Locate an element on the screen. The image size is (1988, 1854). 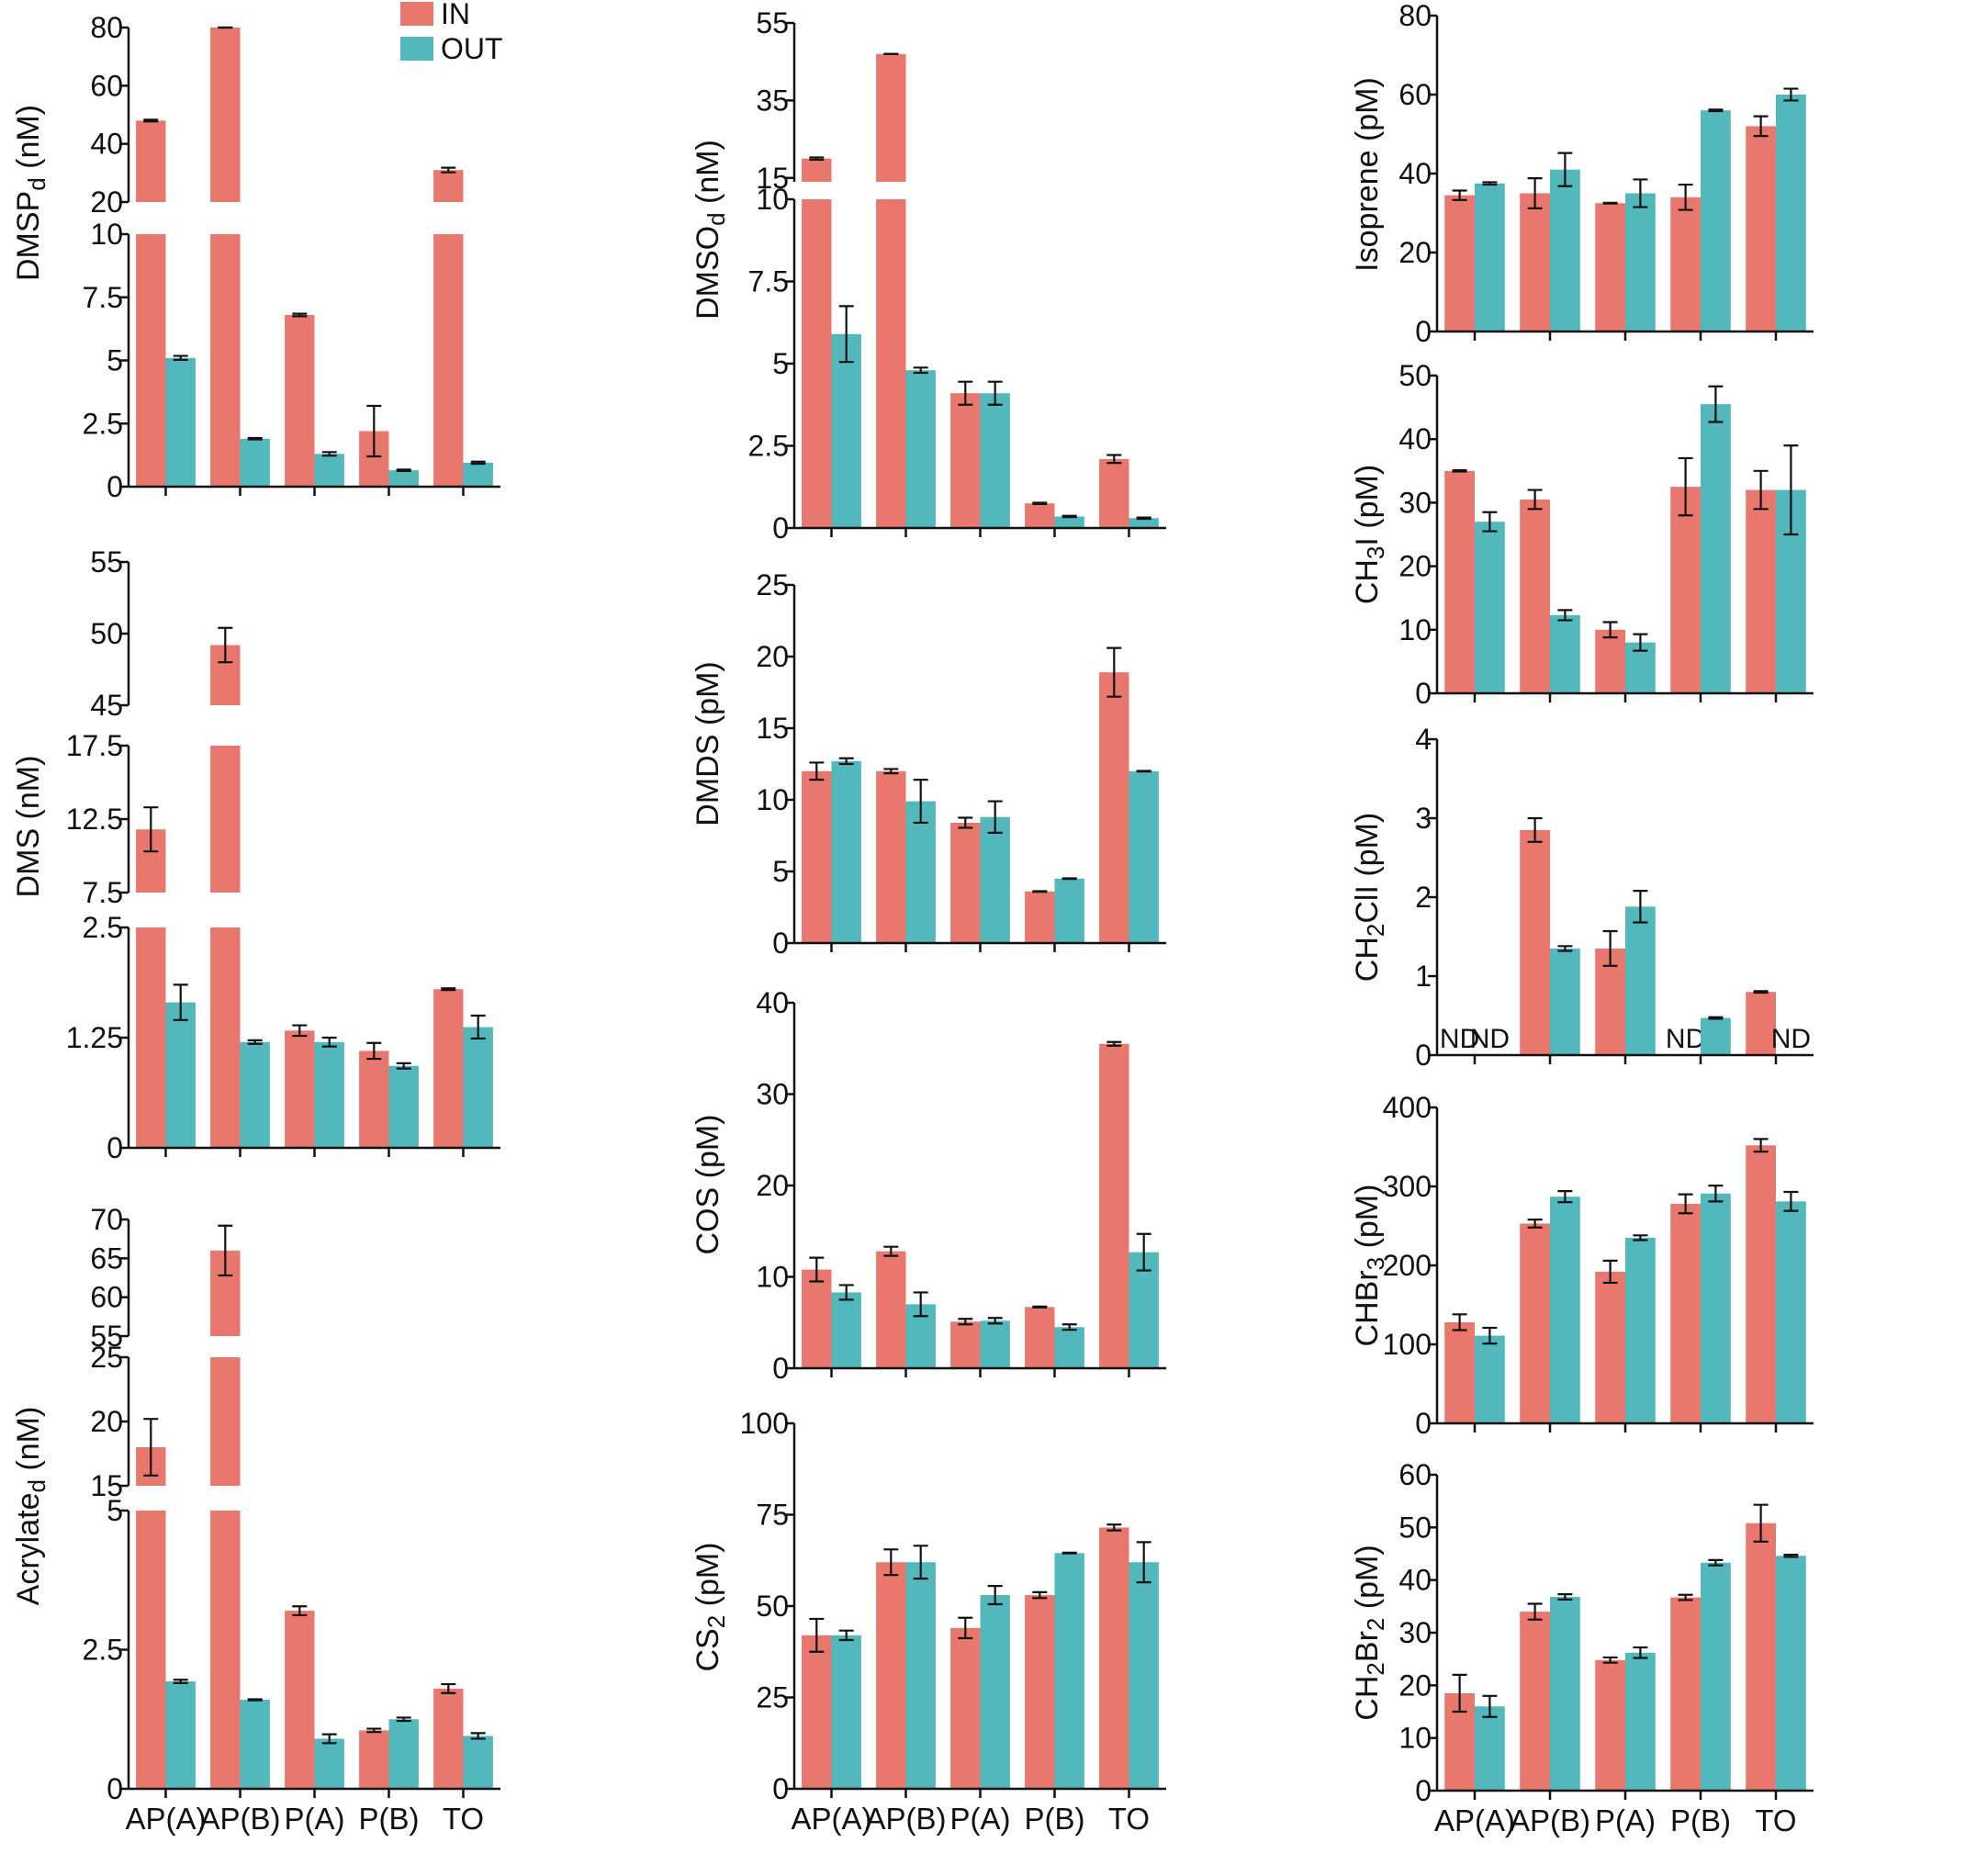
y-tick-label: 400 is located at coordinates (1407, 1107).